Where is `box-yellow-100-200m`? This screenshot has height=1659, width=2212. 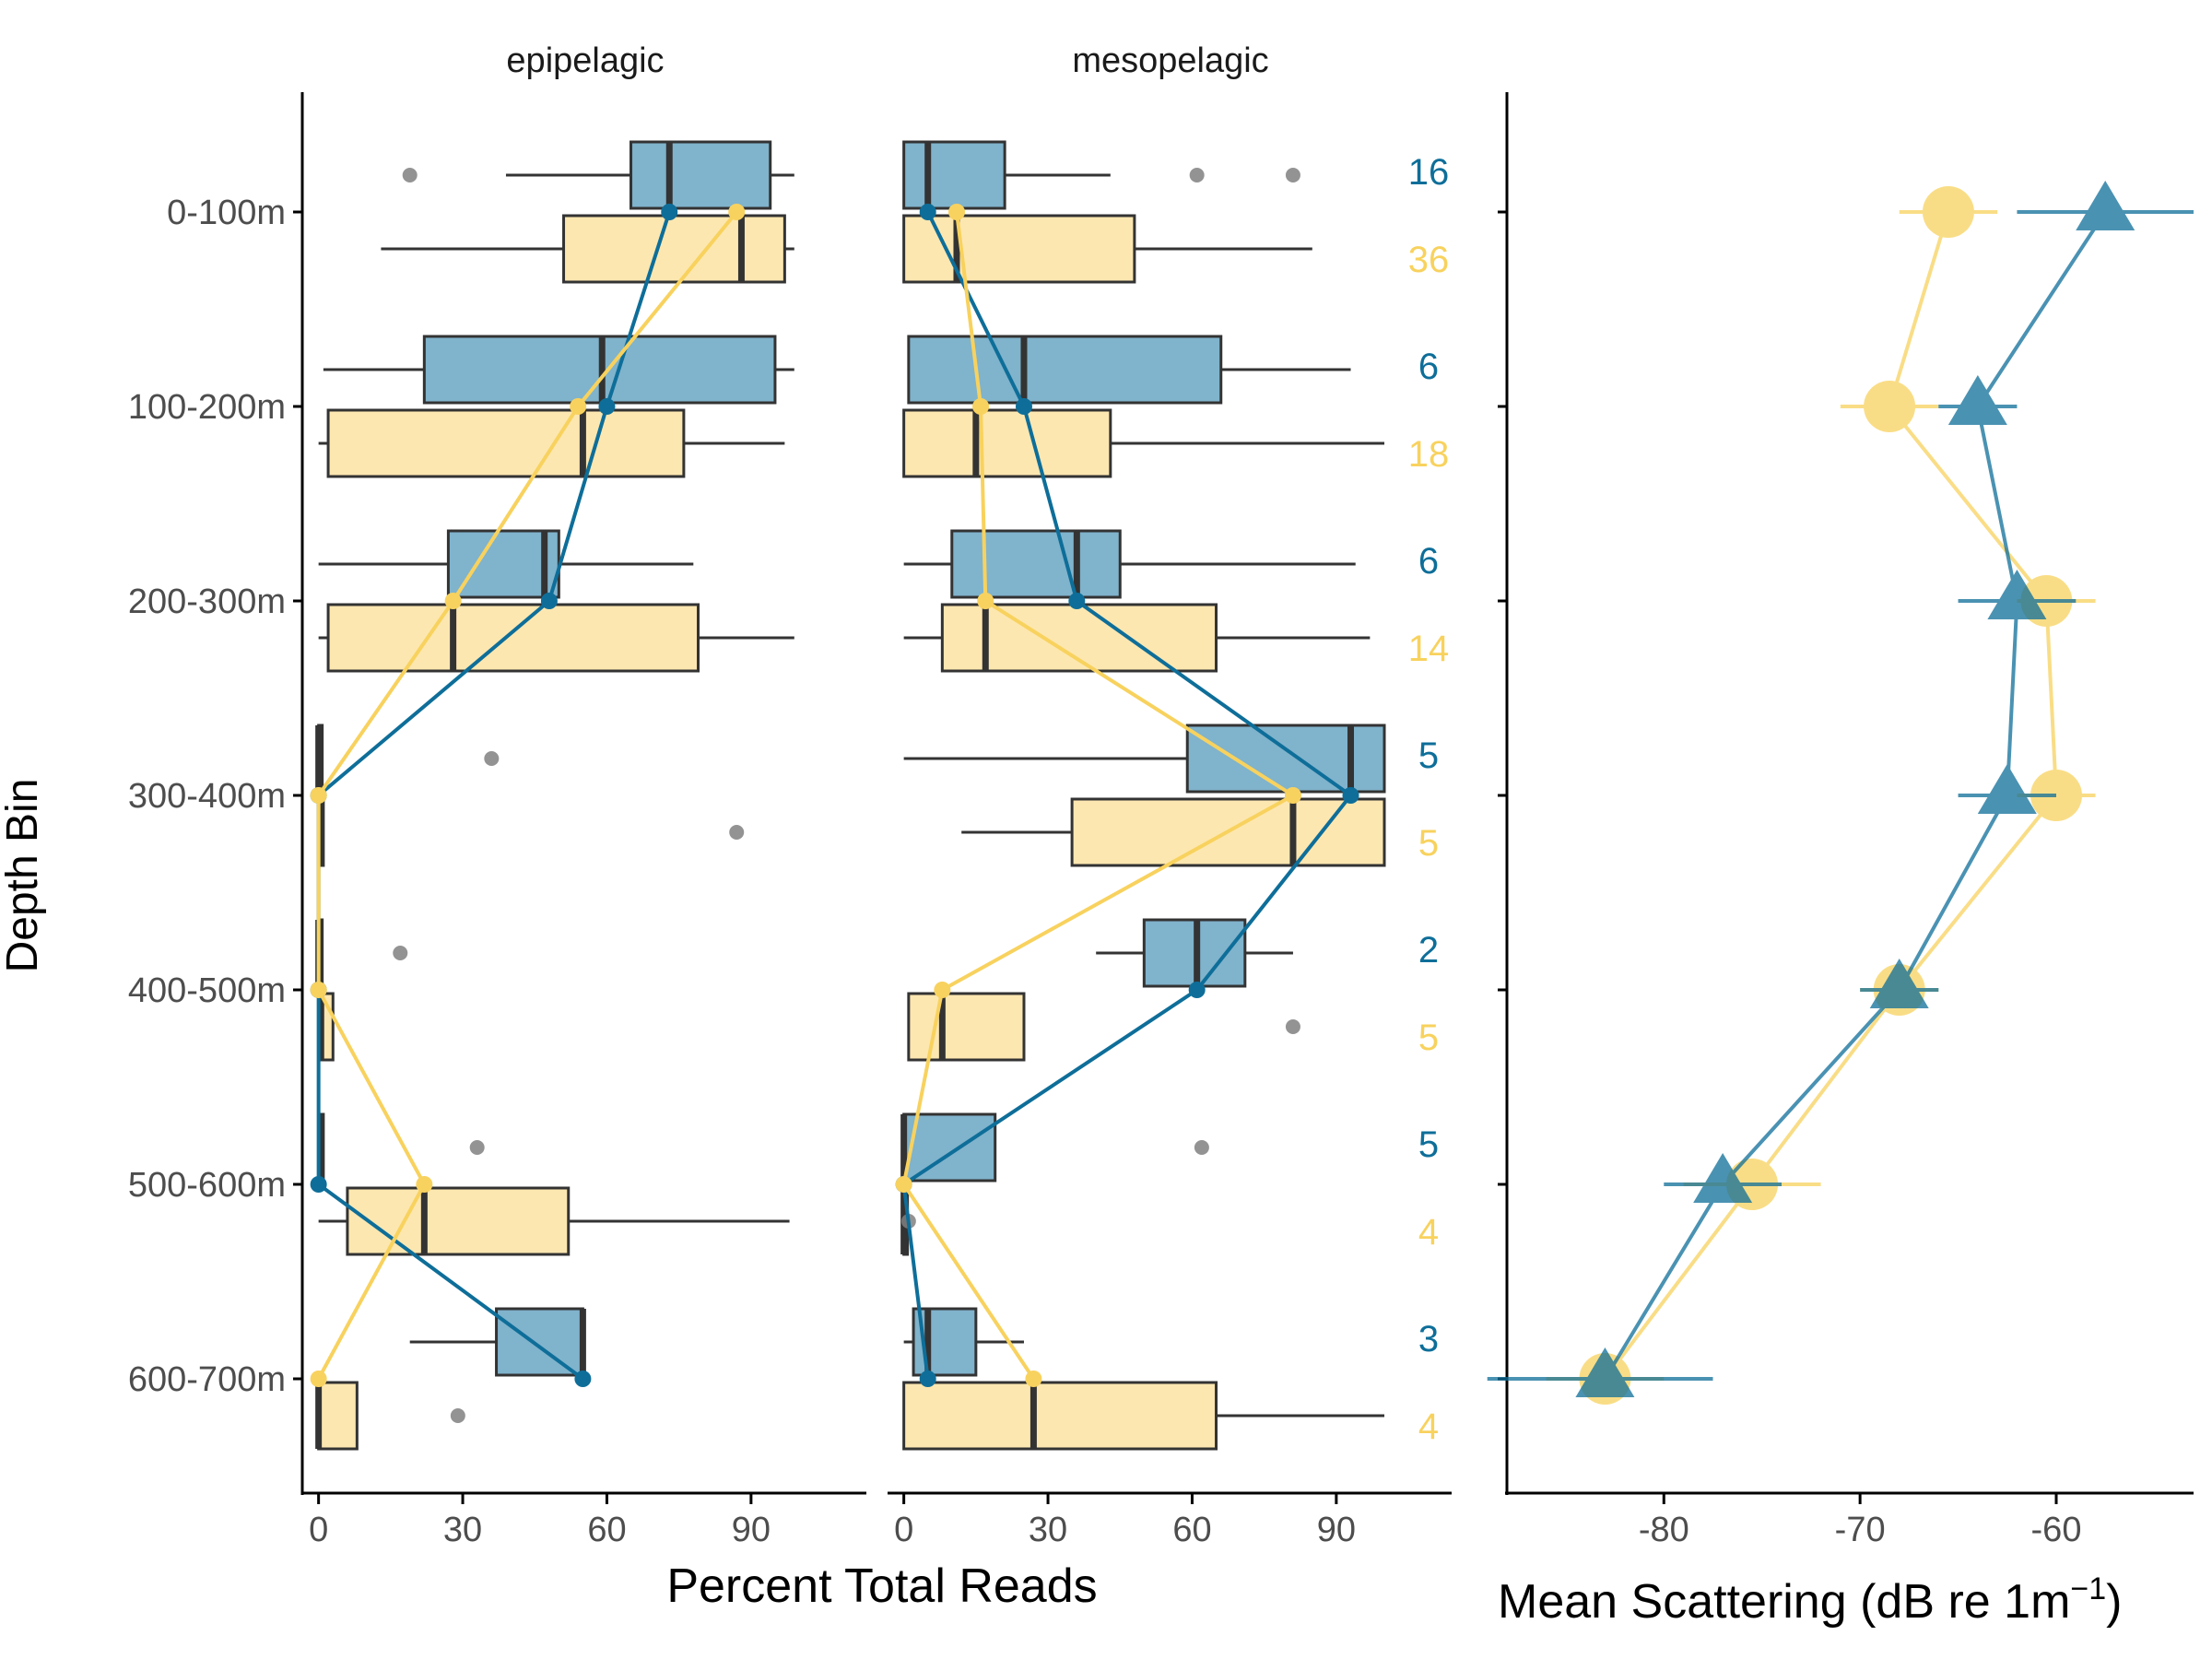 box-yellow-100-200m is located at coordinates (551, 443).